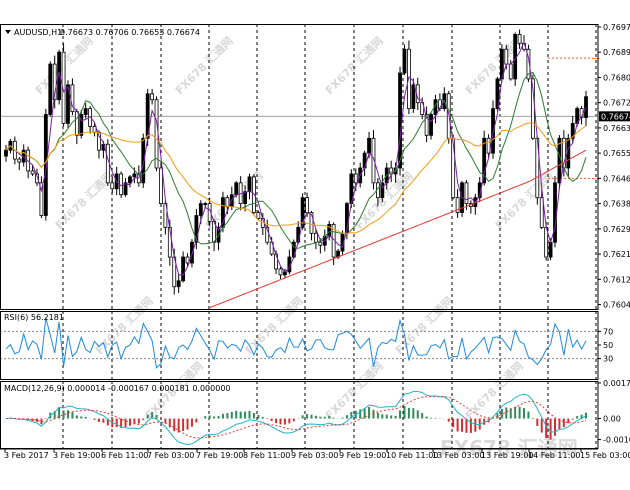 This screenshot has width=630, height=490. Describe the element at coordinates (266, 455) in the screenshot. I see `x-tick-label: 8 Feb 11:00` at that location.